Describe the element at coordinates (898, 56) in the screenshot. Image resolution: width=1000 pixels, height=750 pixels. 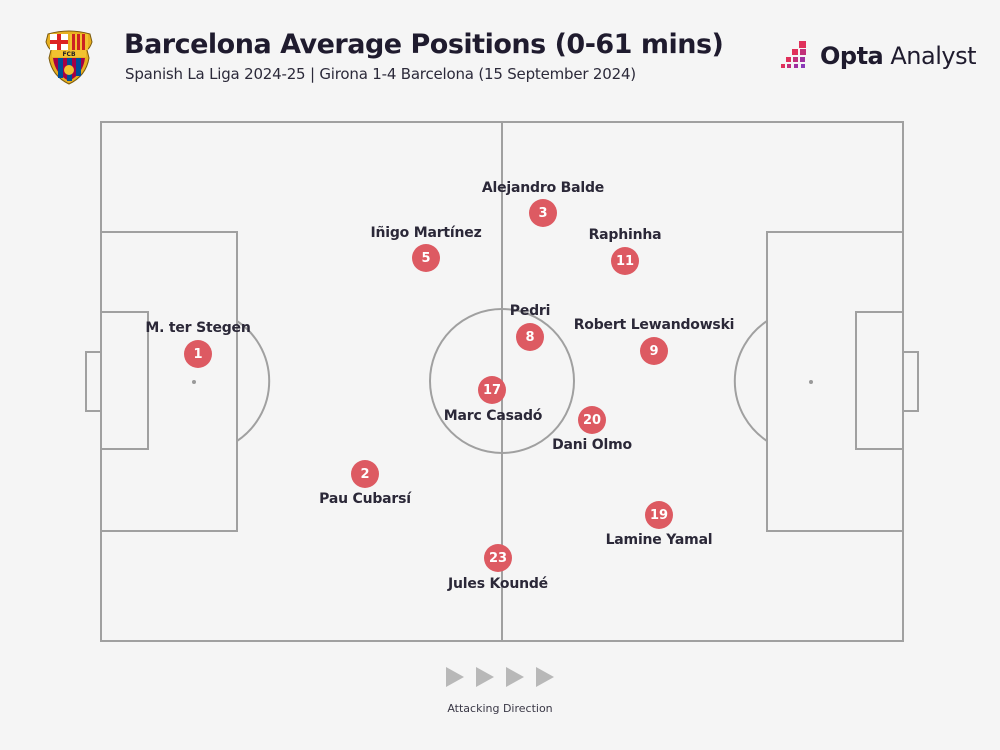
I see `brand-name: Opta Analyst` at that location.